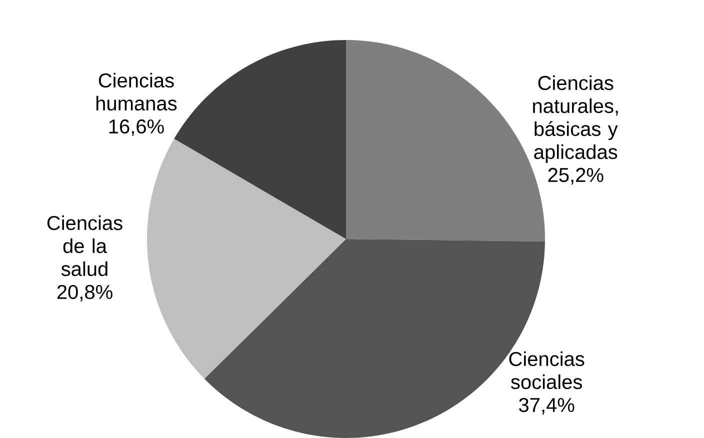  I want to click on data-label: 20,8%, so click(84, 293).